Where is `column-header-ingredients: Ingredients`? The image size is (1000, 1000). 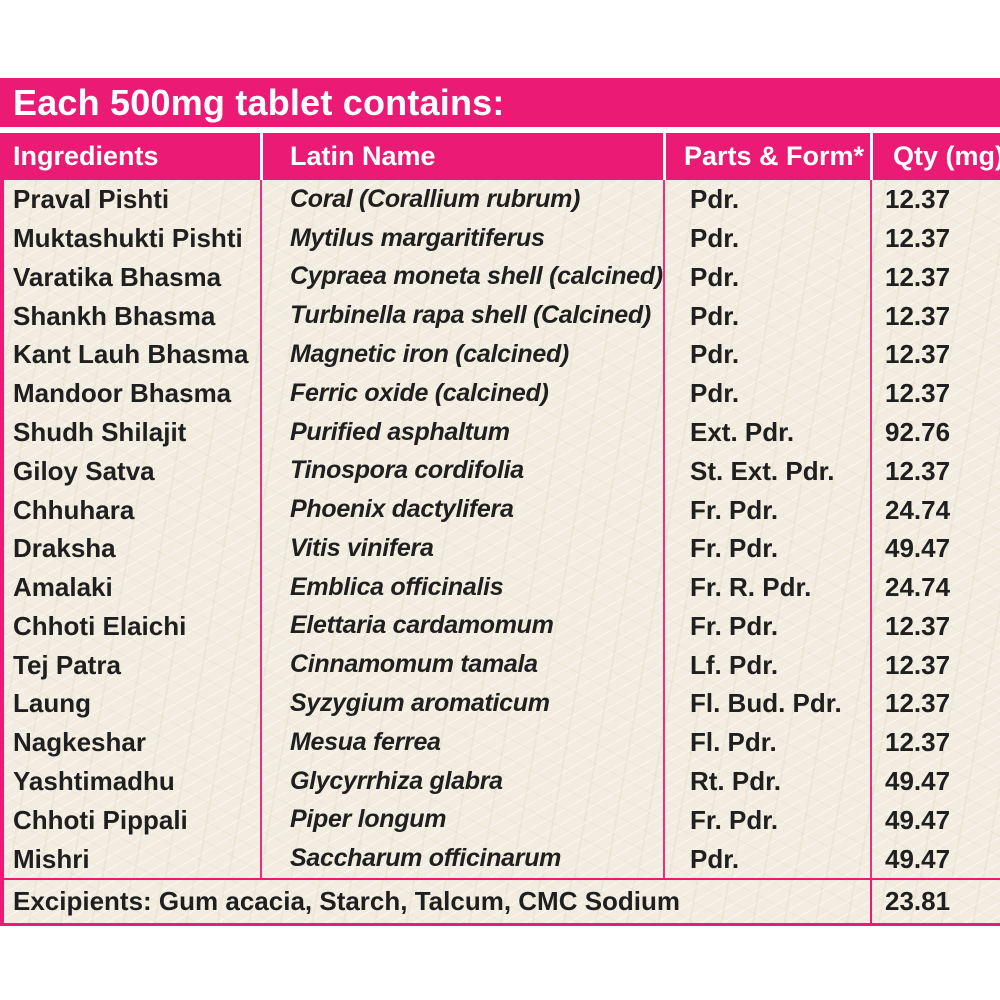 column-header-ingredients: Ingredients is located at coordinates (86, 156).